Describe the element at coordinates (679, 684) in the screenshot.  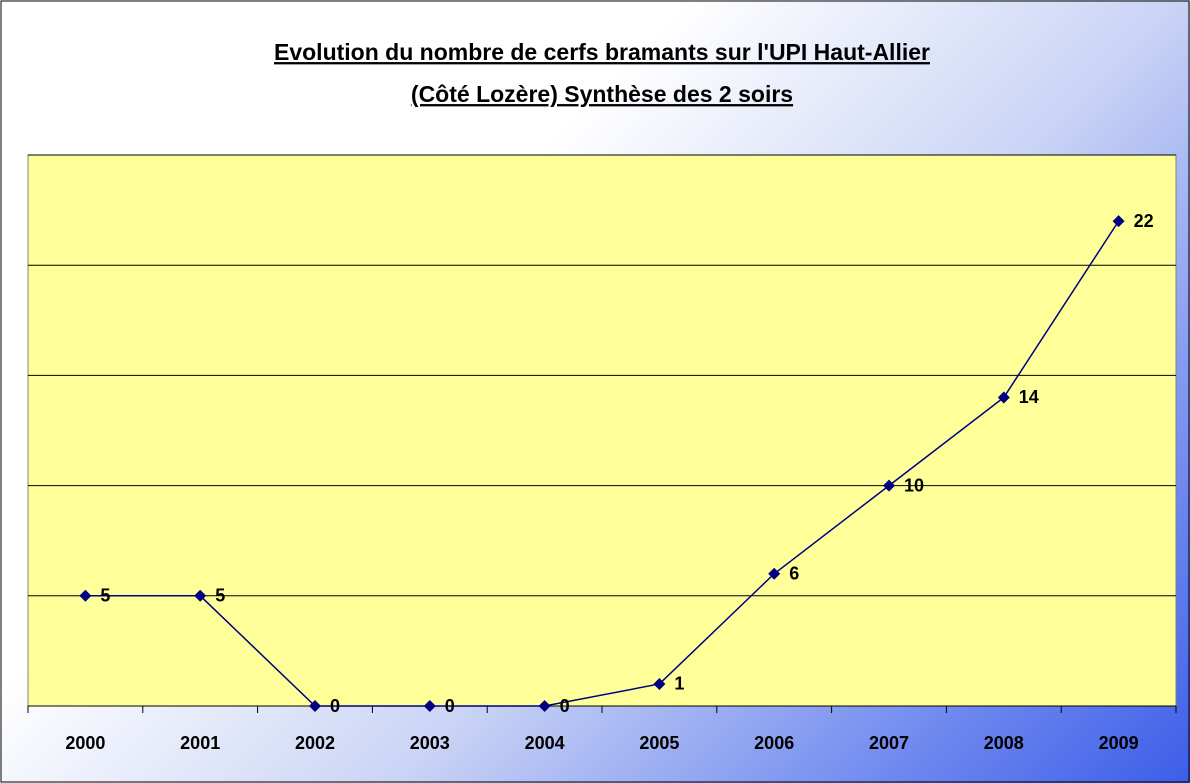
I see `data-label: 1` at that location.